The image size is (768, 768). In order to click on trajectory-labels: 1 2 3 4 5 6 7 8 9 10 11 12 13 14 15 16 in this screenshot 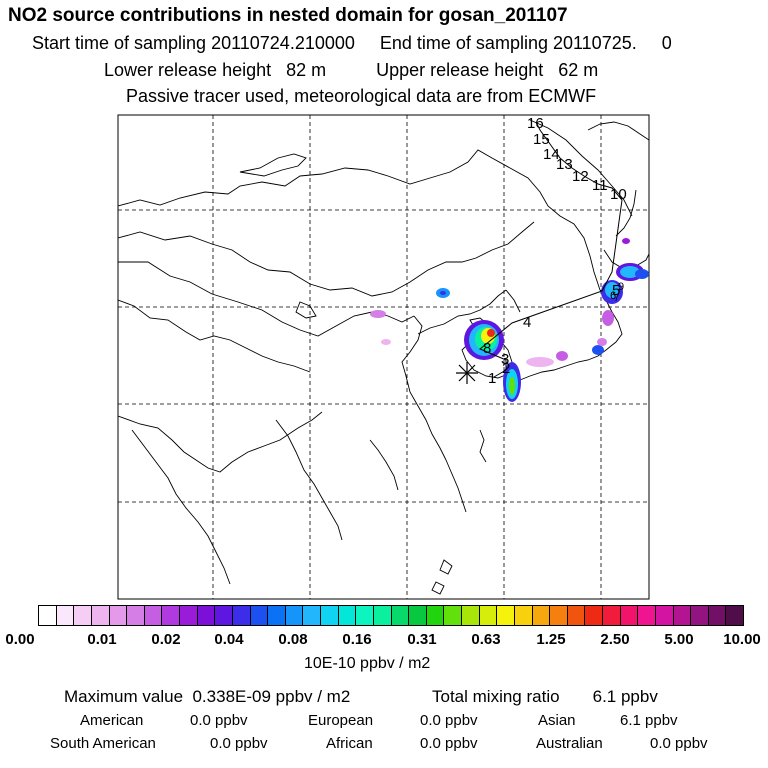, I will do `click(555, 251)`.